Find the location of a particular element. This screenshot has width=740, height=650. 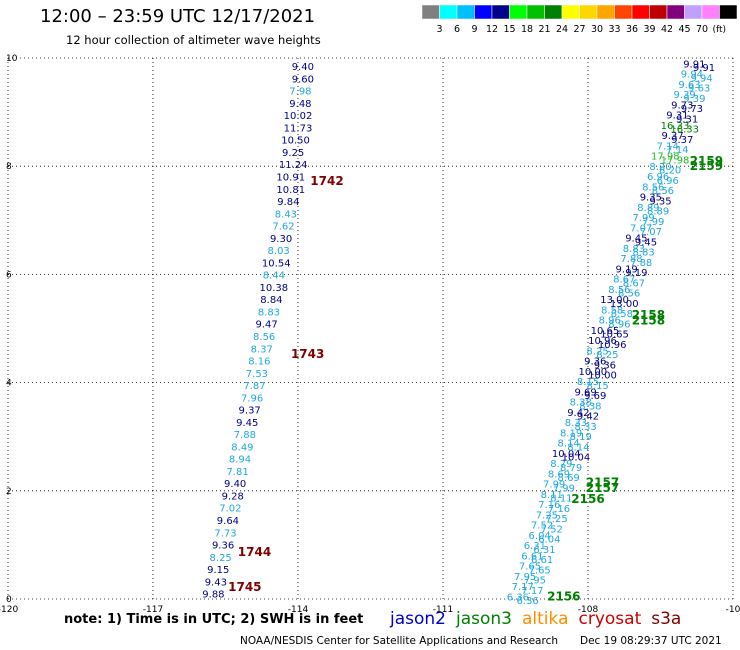

wave-height-point: 10.54 is located at coordinates (276, 263).